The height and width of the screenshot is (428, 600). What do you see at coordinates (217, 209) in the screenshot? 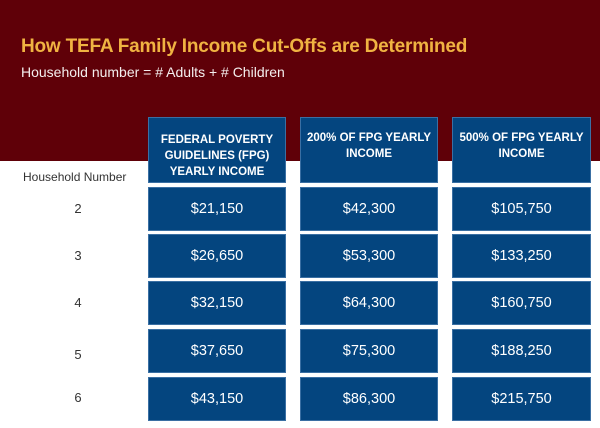
I see `table-cell: $21,150` at bounding box center [217, 209].